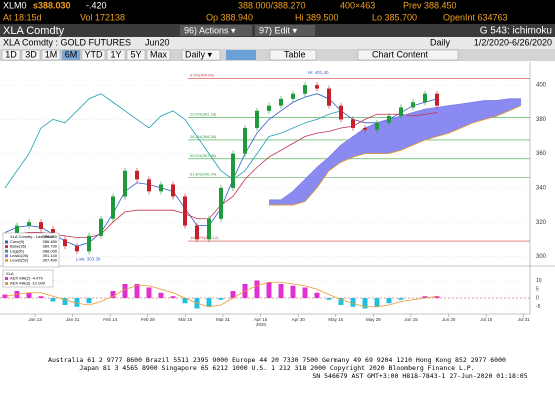 The width and height of the screenshot is (555, 400). Describe the element at coordinates (513, 42) in the screenshot. I see `range: 1/2/2020-6/26/2020` at that location.